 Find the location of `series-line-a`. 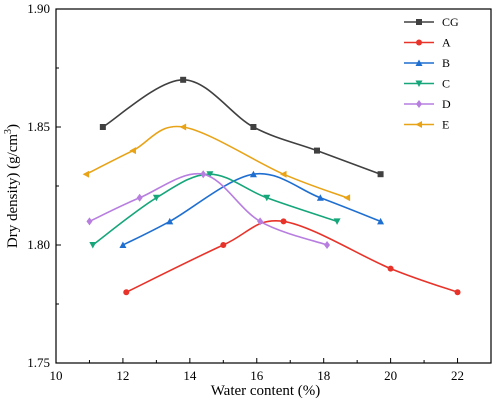

series-line-a is located at coordinates (291, 256).